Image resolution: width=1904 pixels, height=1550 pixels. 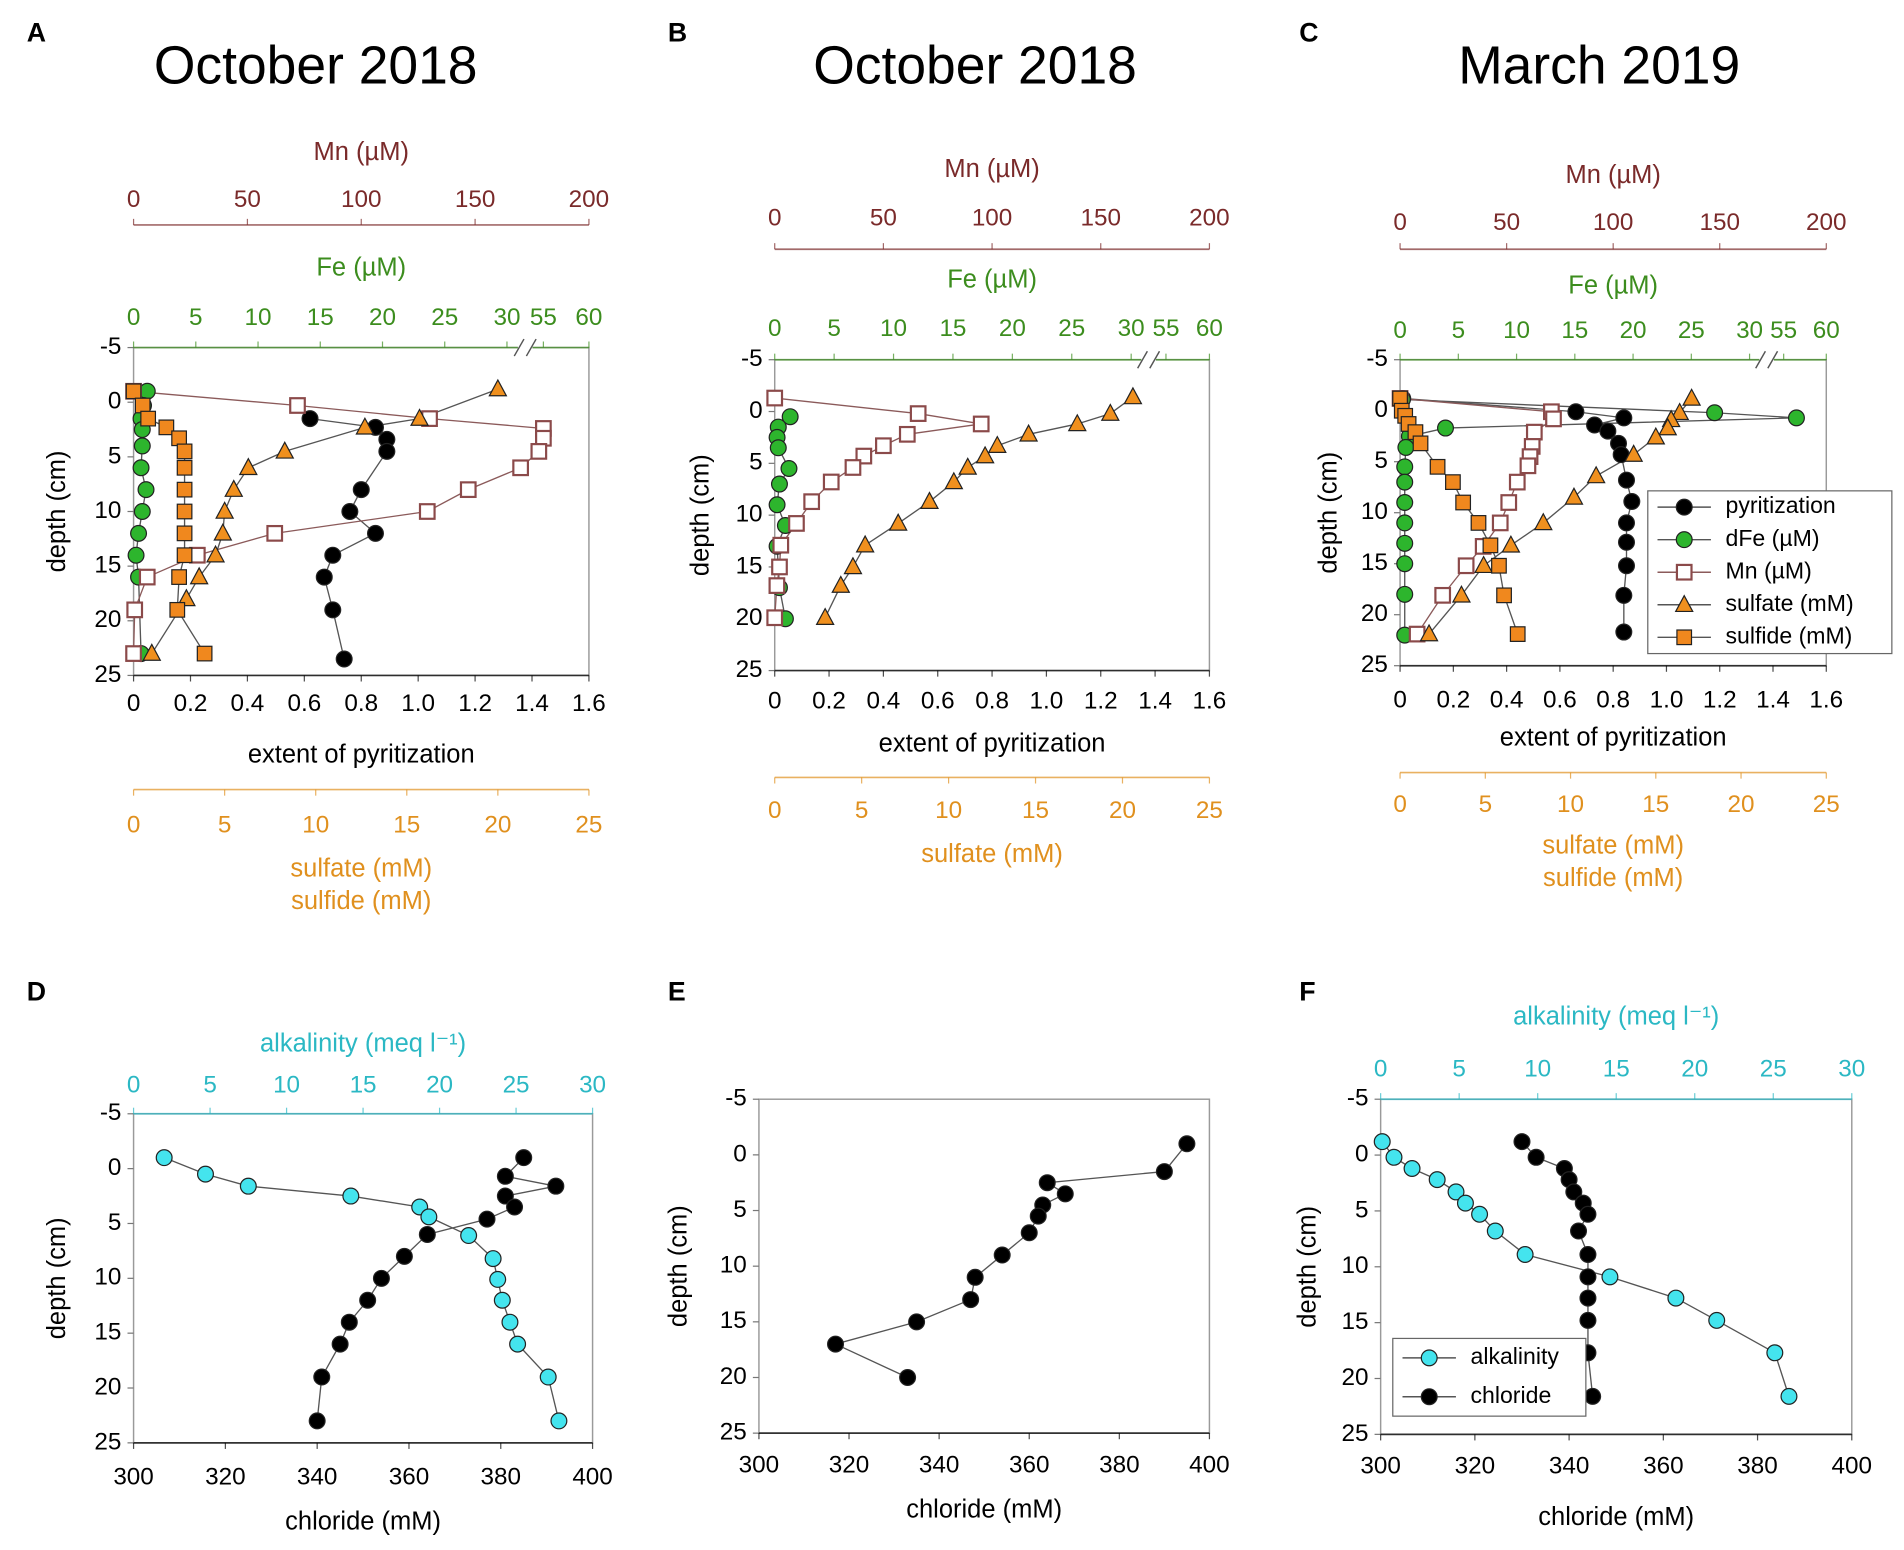 I want to click on axis-break, so click(x=519, y=347).